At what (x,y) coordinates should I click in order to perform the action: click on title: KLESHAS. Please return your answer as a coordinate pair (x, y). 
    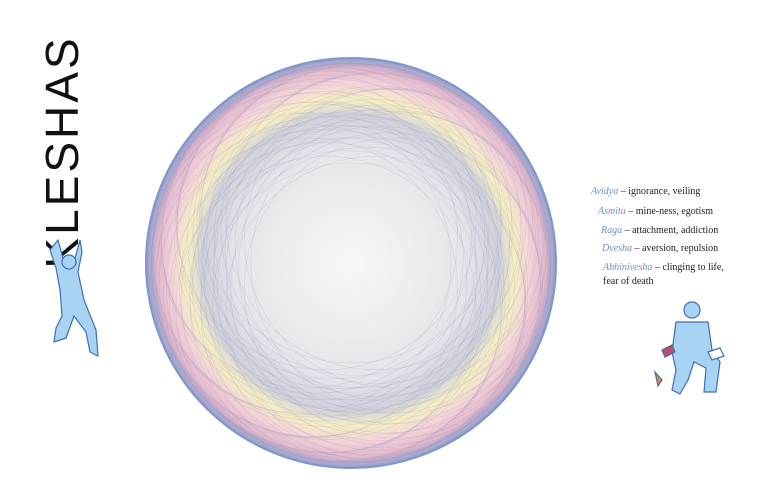
    Looking at the image, I should click on (62, 151).